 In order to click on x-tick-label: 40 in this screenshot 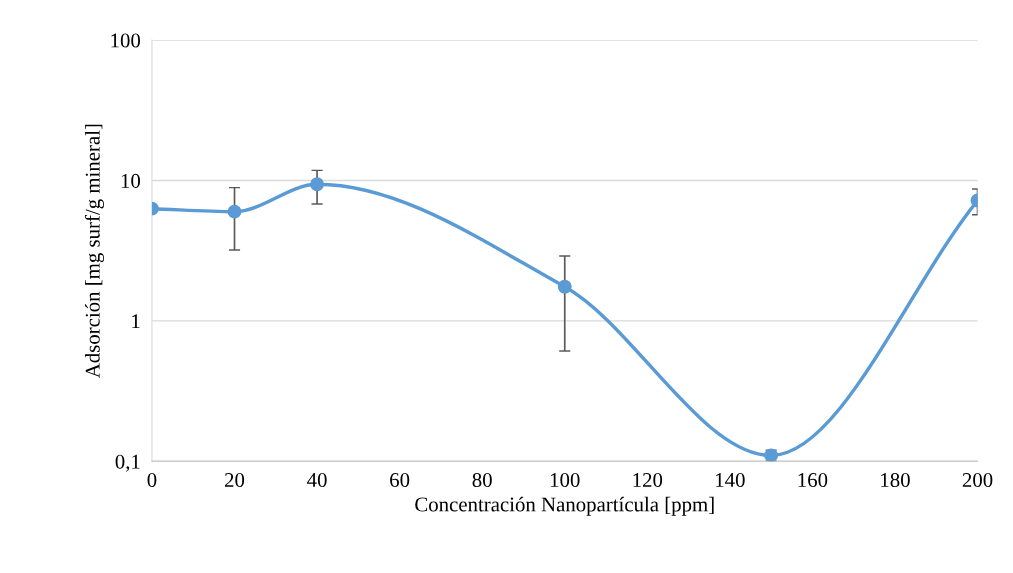, I will do `click(317, 480)`.